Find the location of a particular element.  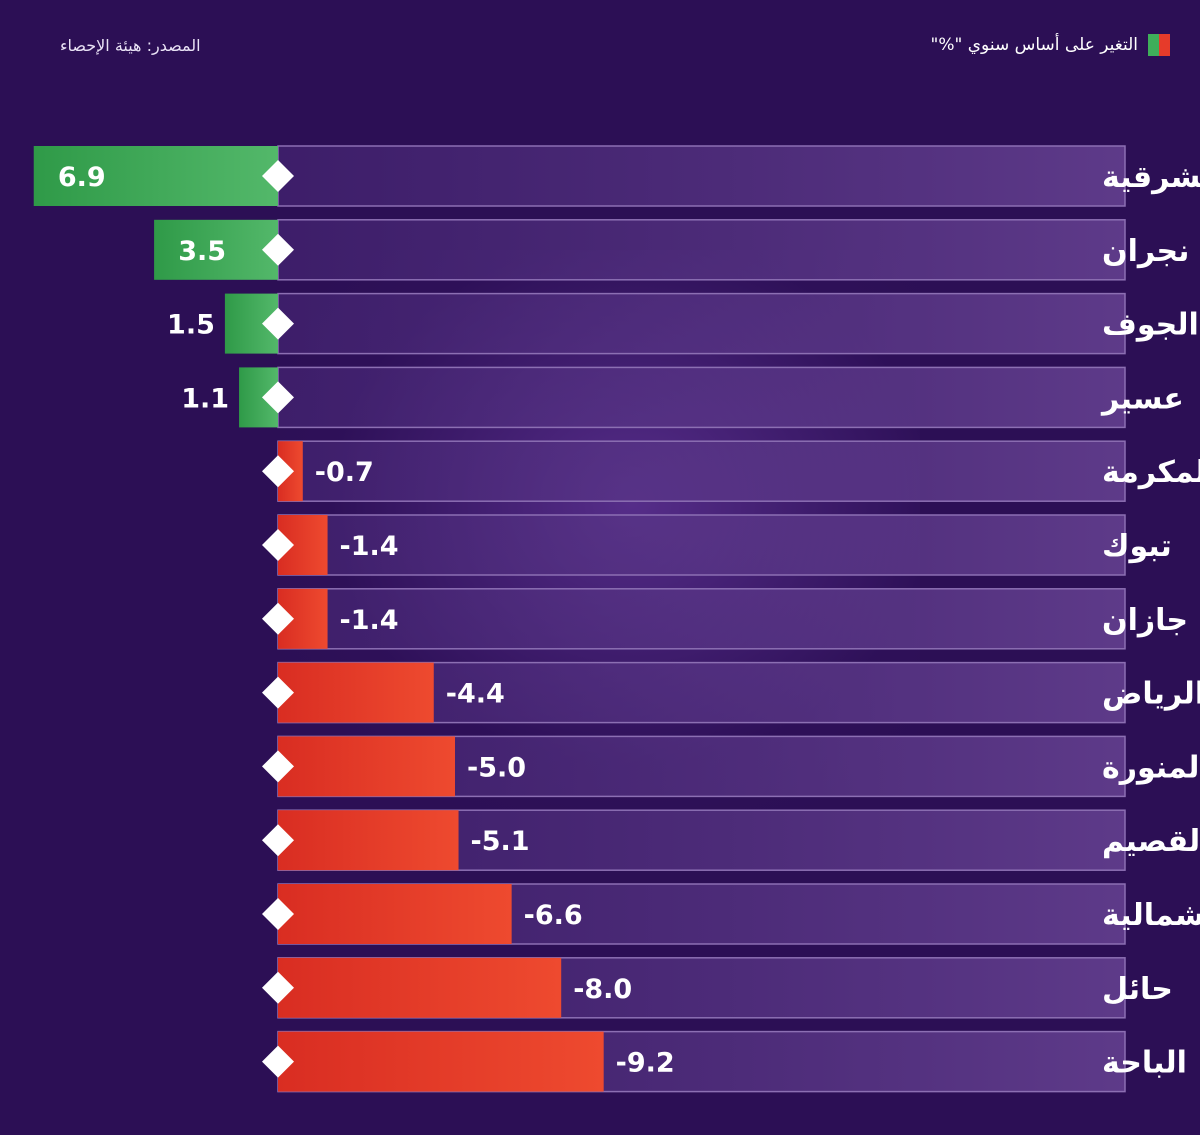

value-label: 1.1 is located at coordinates (205, 398).